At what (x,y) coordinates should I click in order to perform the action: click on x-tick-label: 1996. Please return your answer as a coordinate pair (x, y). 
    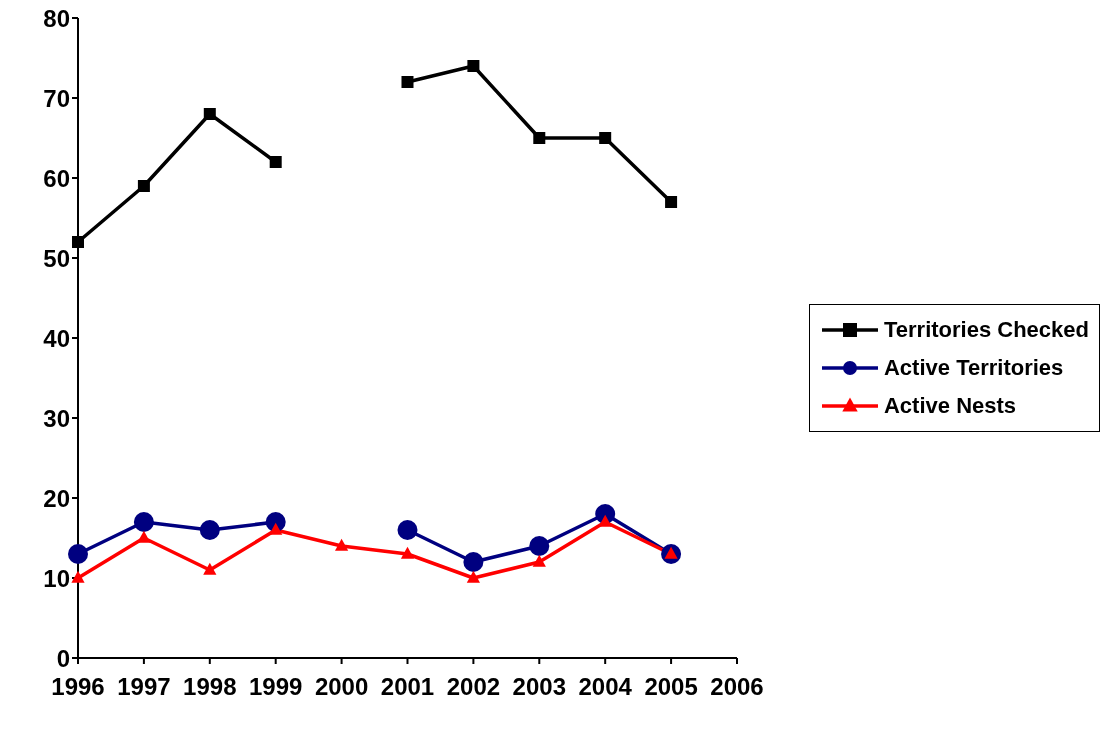
    Looking at the image, I should click on (78, 687).